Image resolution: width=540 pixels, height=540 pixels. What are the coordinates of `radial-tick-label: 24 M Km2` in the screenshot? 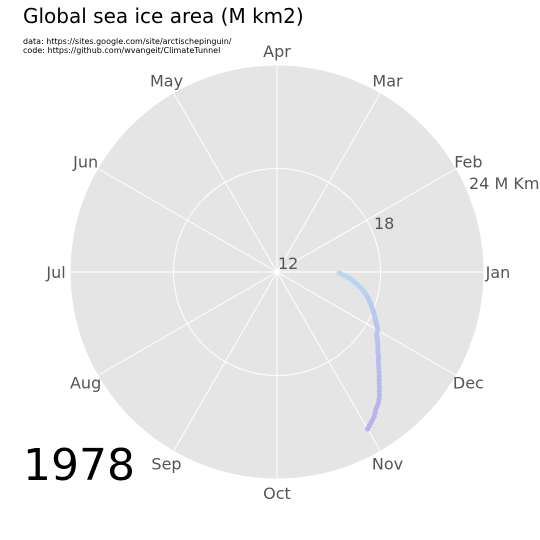 It's located at (504, 183).